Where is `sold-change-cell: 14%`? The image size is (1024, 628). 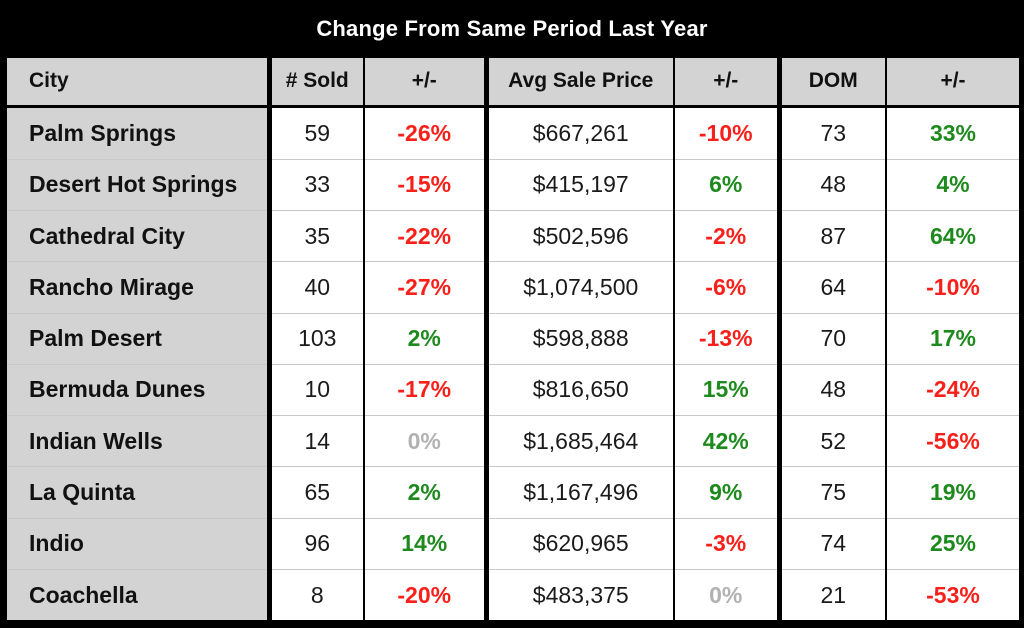
sold-change-cell: 14% is located at coordinates (426, 543).